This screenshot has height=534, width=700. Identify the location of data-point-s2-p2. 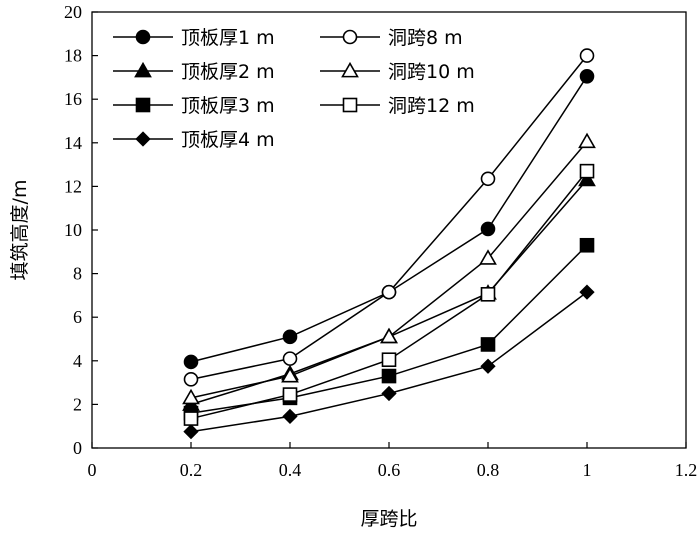
(389, 376).